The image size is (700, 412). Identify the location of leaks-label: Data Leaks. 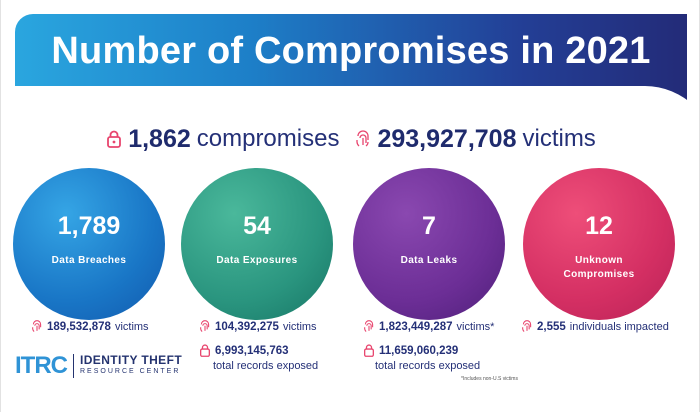
(429, 260).